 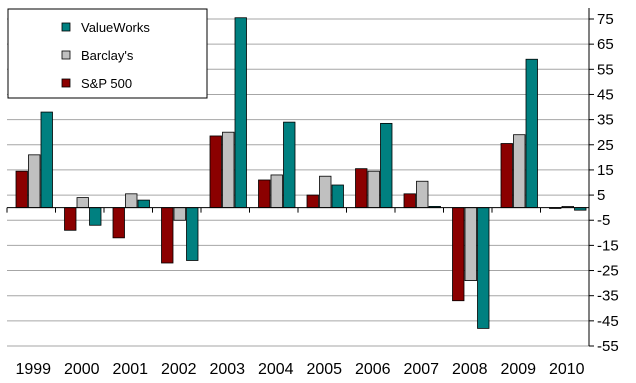 I want to click on bar-barclay-s-2002, so click(x=180, y=214).